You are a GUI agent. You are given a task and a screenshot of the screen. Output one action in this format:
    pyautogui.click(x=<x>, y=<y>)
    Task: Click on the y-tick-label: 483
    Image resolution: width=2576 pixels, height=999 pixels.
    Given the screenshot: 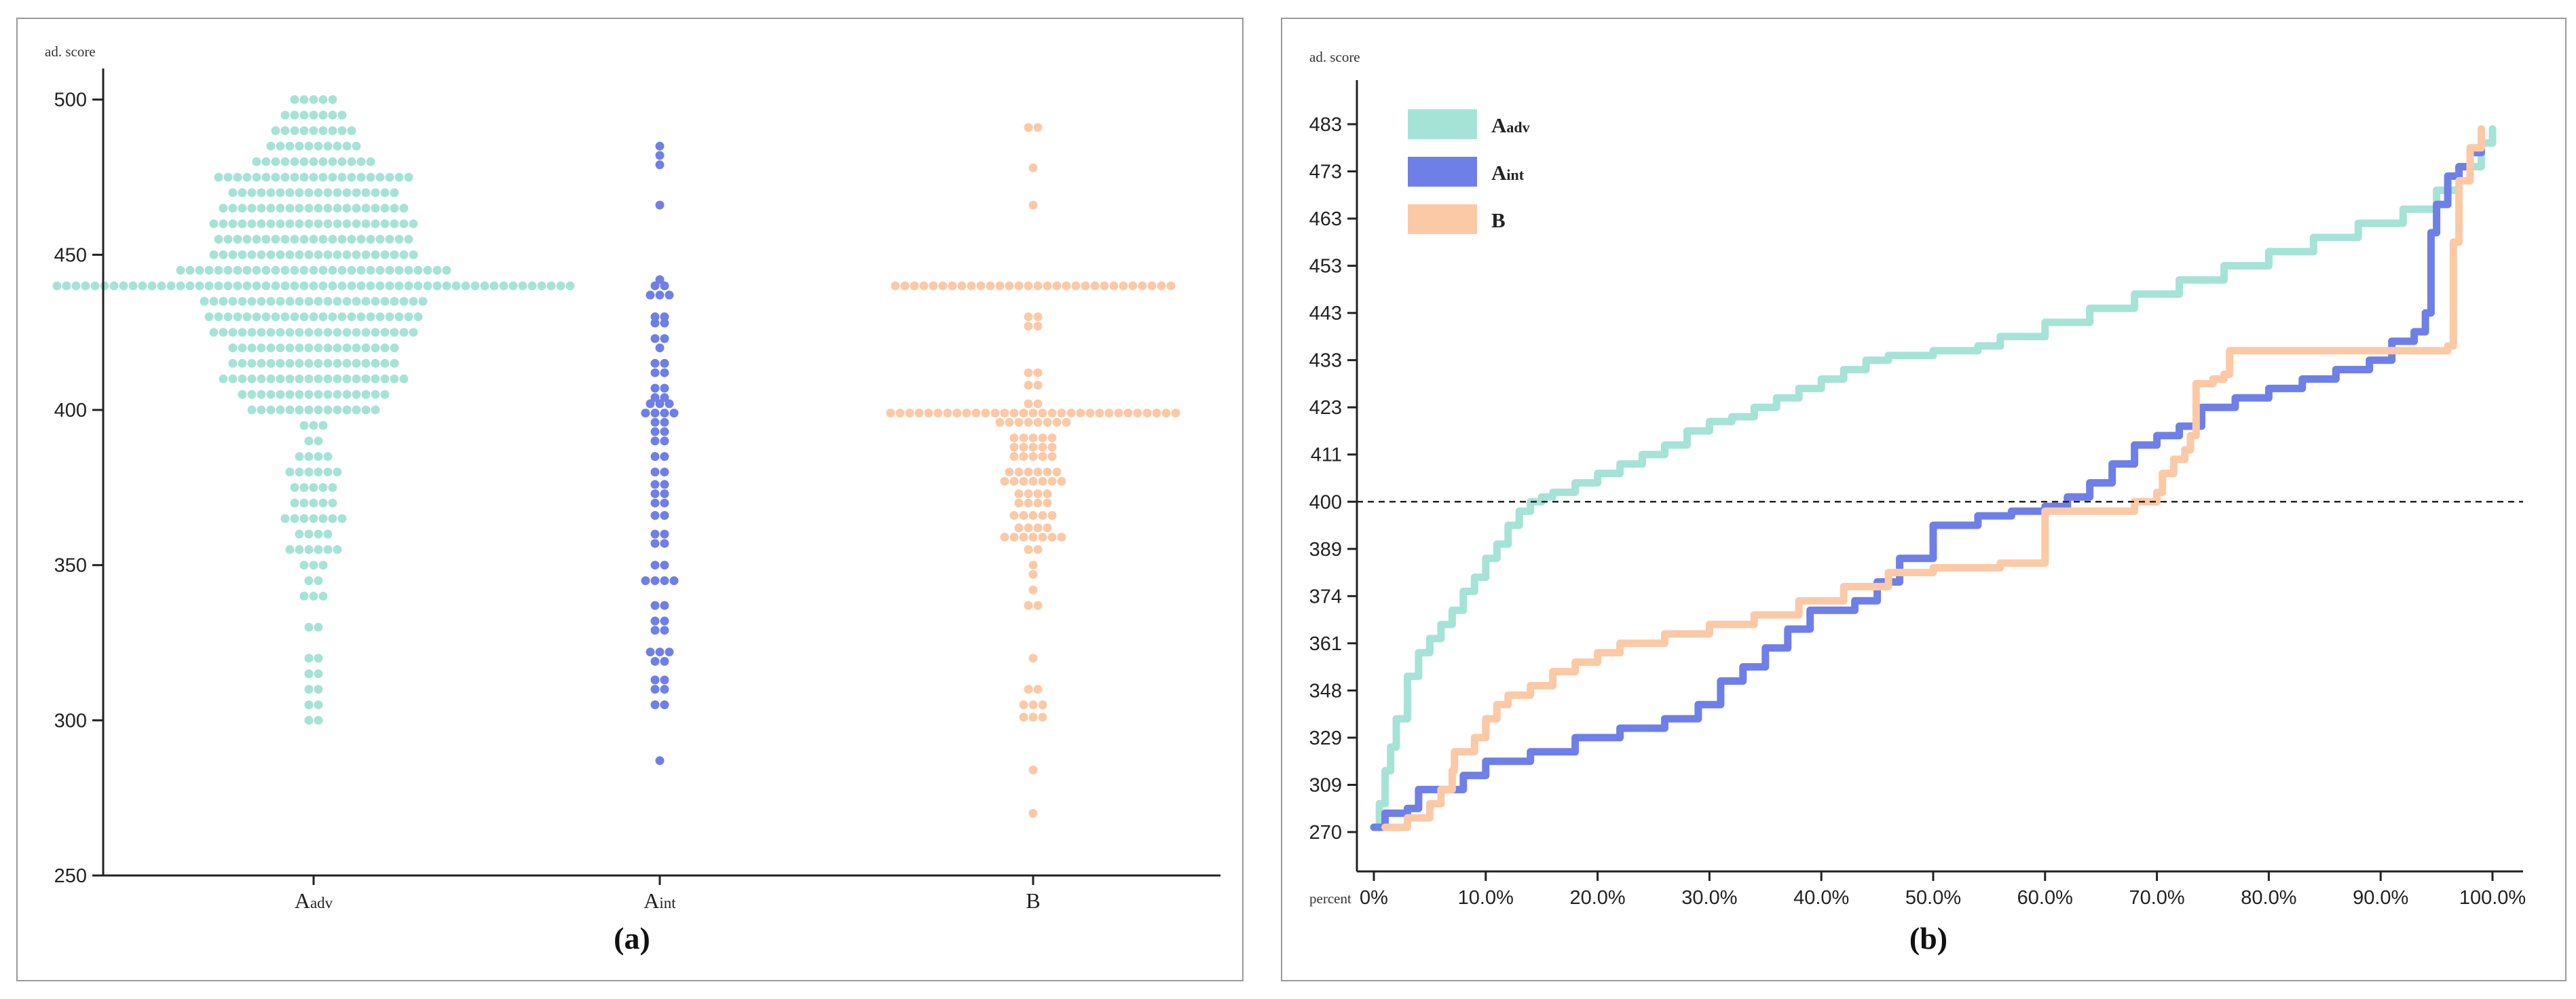 What is the action you would take?
    pyautogui.click(x=1326, y=125)
    